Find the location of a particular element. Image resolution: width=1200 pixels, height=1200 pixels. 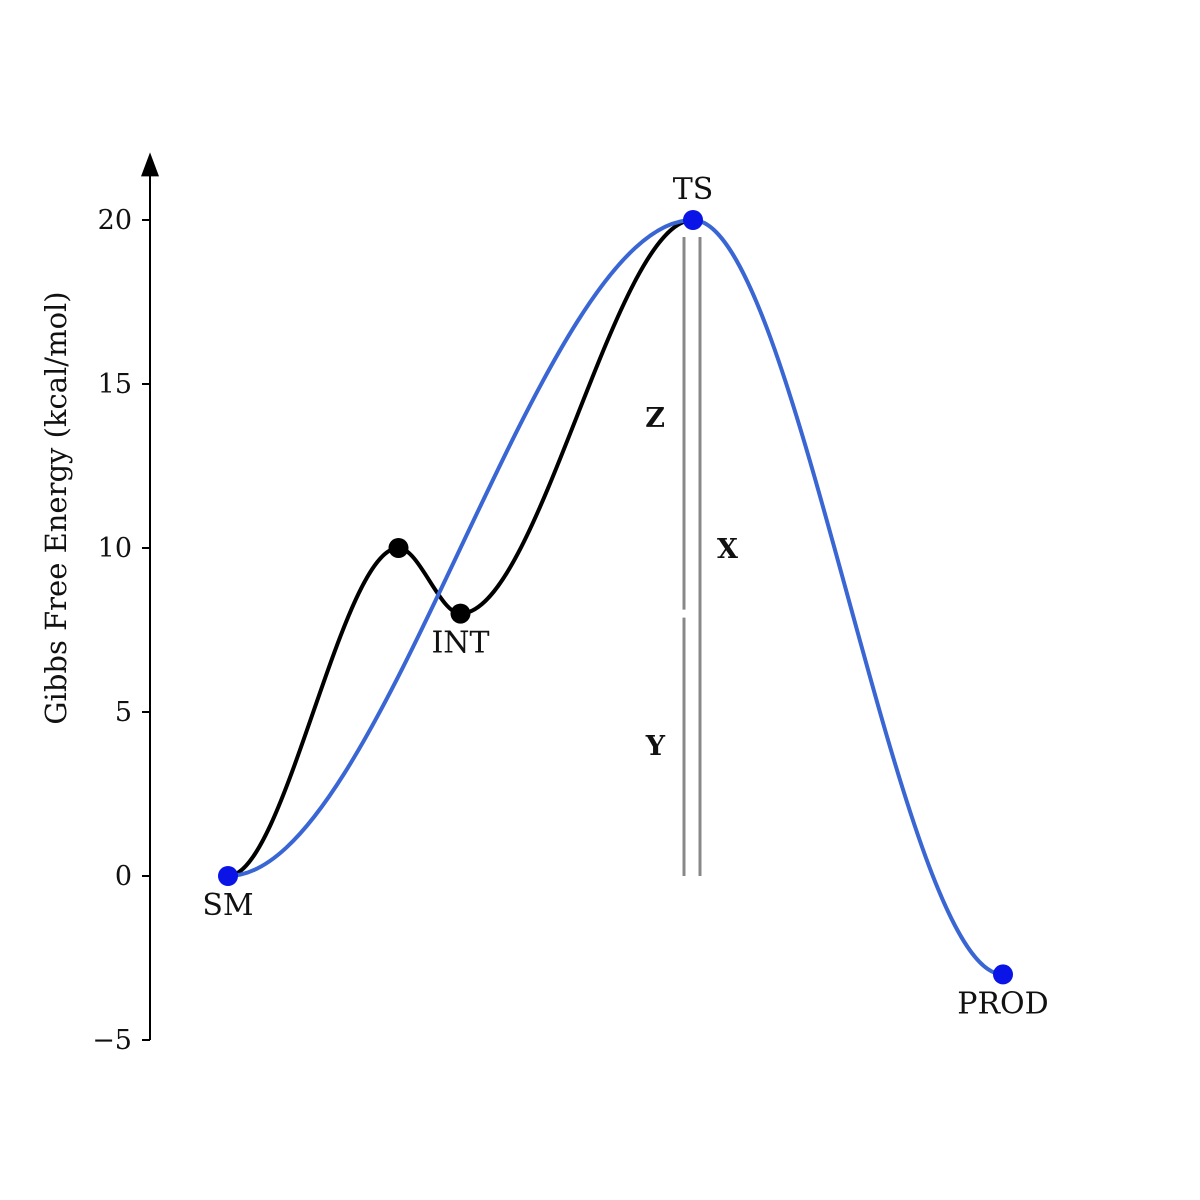

point-label-int: INT is located at coordinates (460, 643).